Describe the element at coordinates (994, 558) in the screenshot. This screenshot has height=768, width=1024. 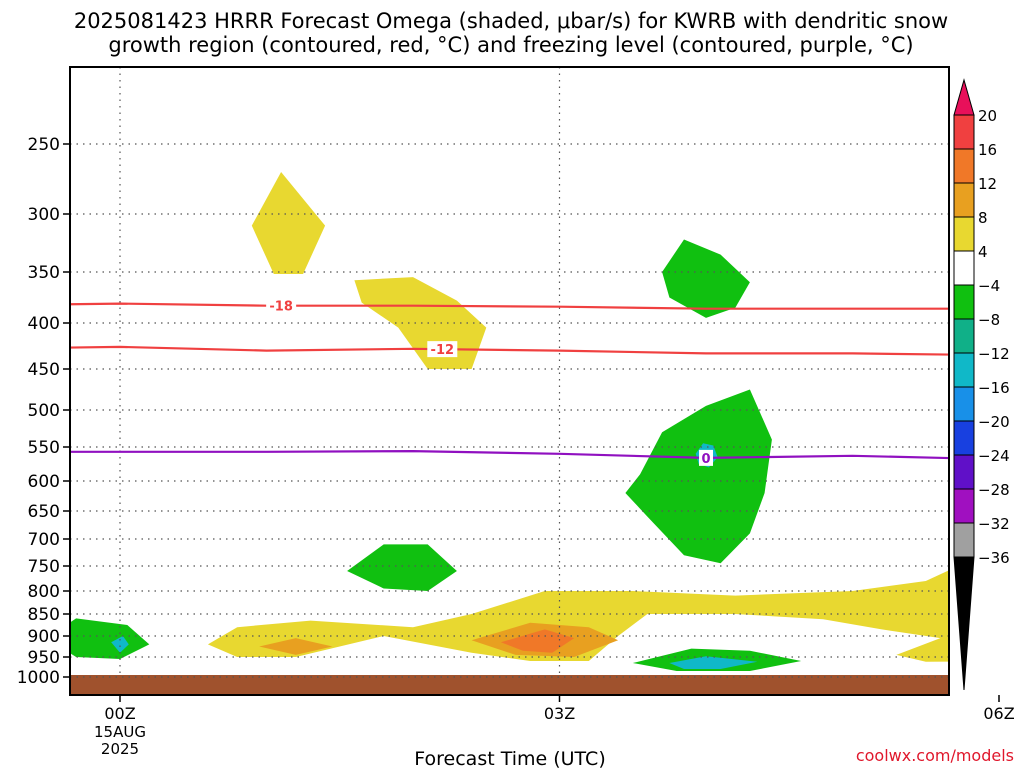
I see `colorbar-label: −36` at that location.